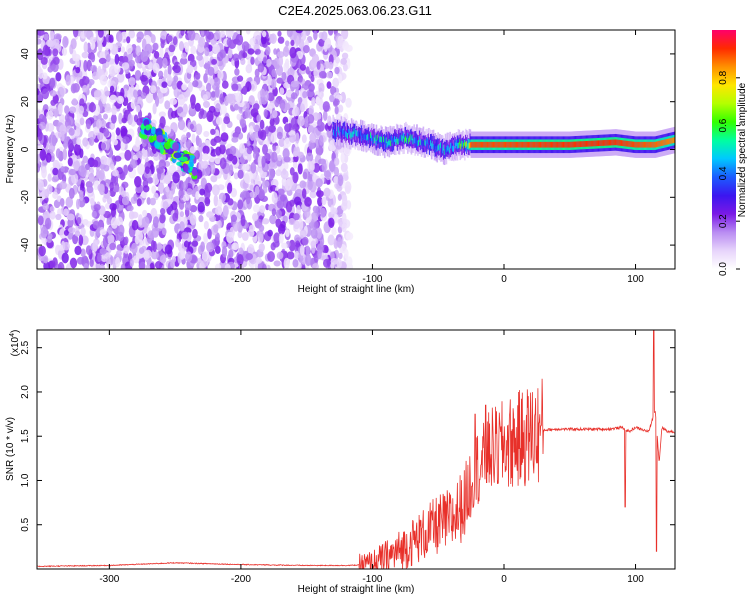  I want to click on y-tick-label: 1.5, so click(25, 436).